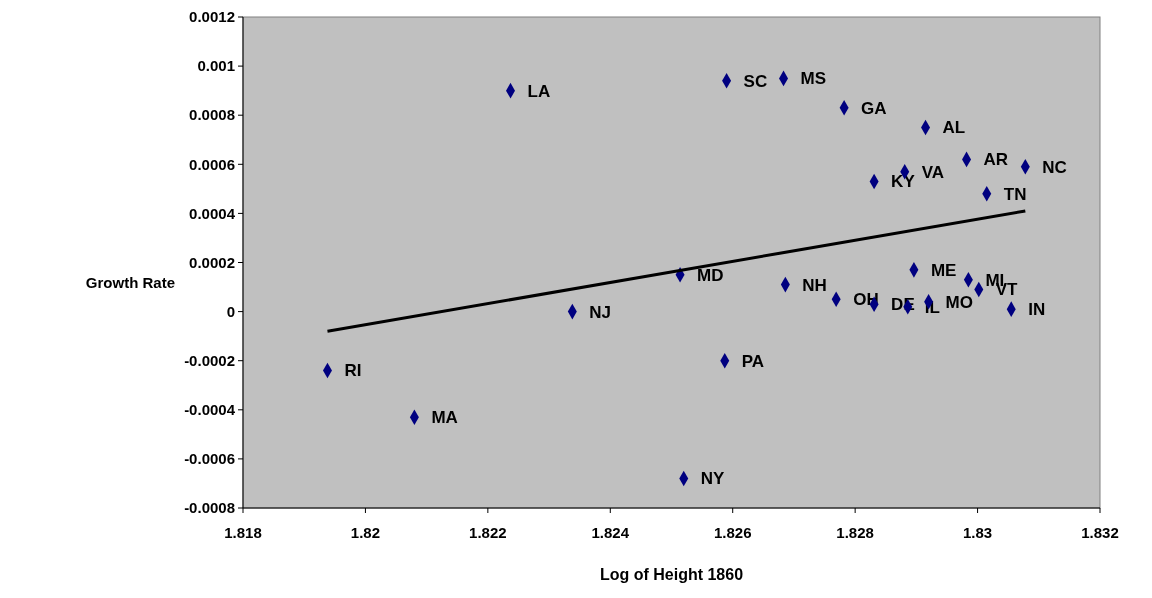 The width and height of the screenshot is (1152, 598). What do you see at coordinates (1054, 167) in the screenshot?
I see `annotation: NC` at bounding box center [1054, 167].